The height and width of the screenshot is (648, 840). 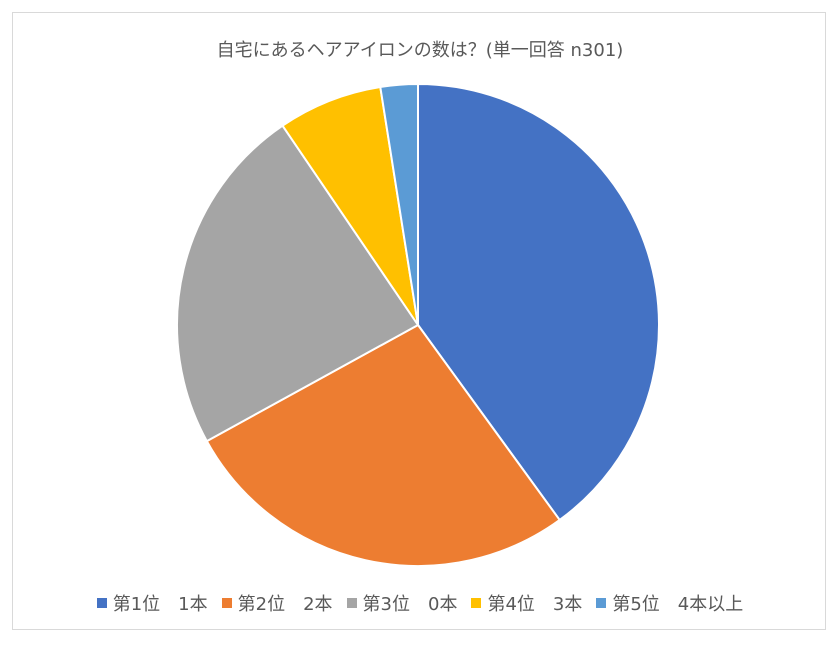 What do you see at coordinates (535, 604) in the screenshot?
I see `legend-label: 第4位 3本` at bounding box center [535, 604].